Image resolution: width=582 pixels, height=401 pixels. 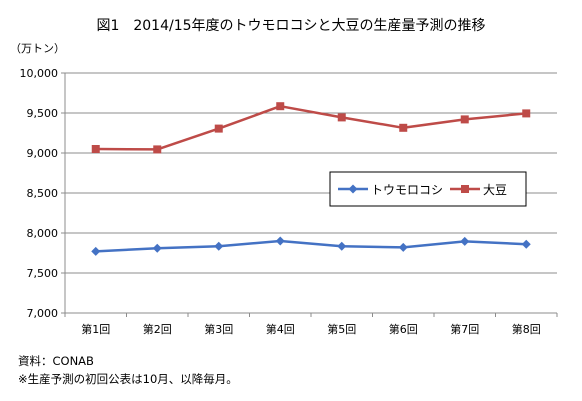 I want to click on legend-label-corn: トウモロコシ, so click(x=407, y=190).